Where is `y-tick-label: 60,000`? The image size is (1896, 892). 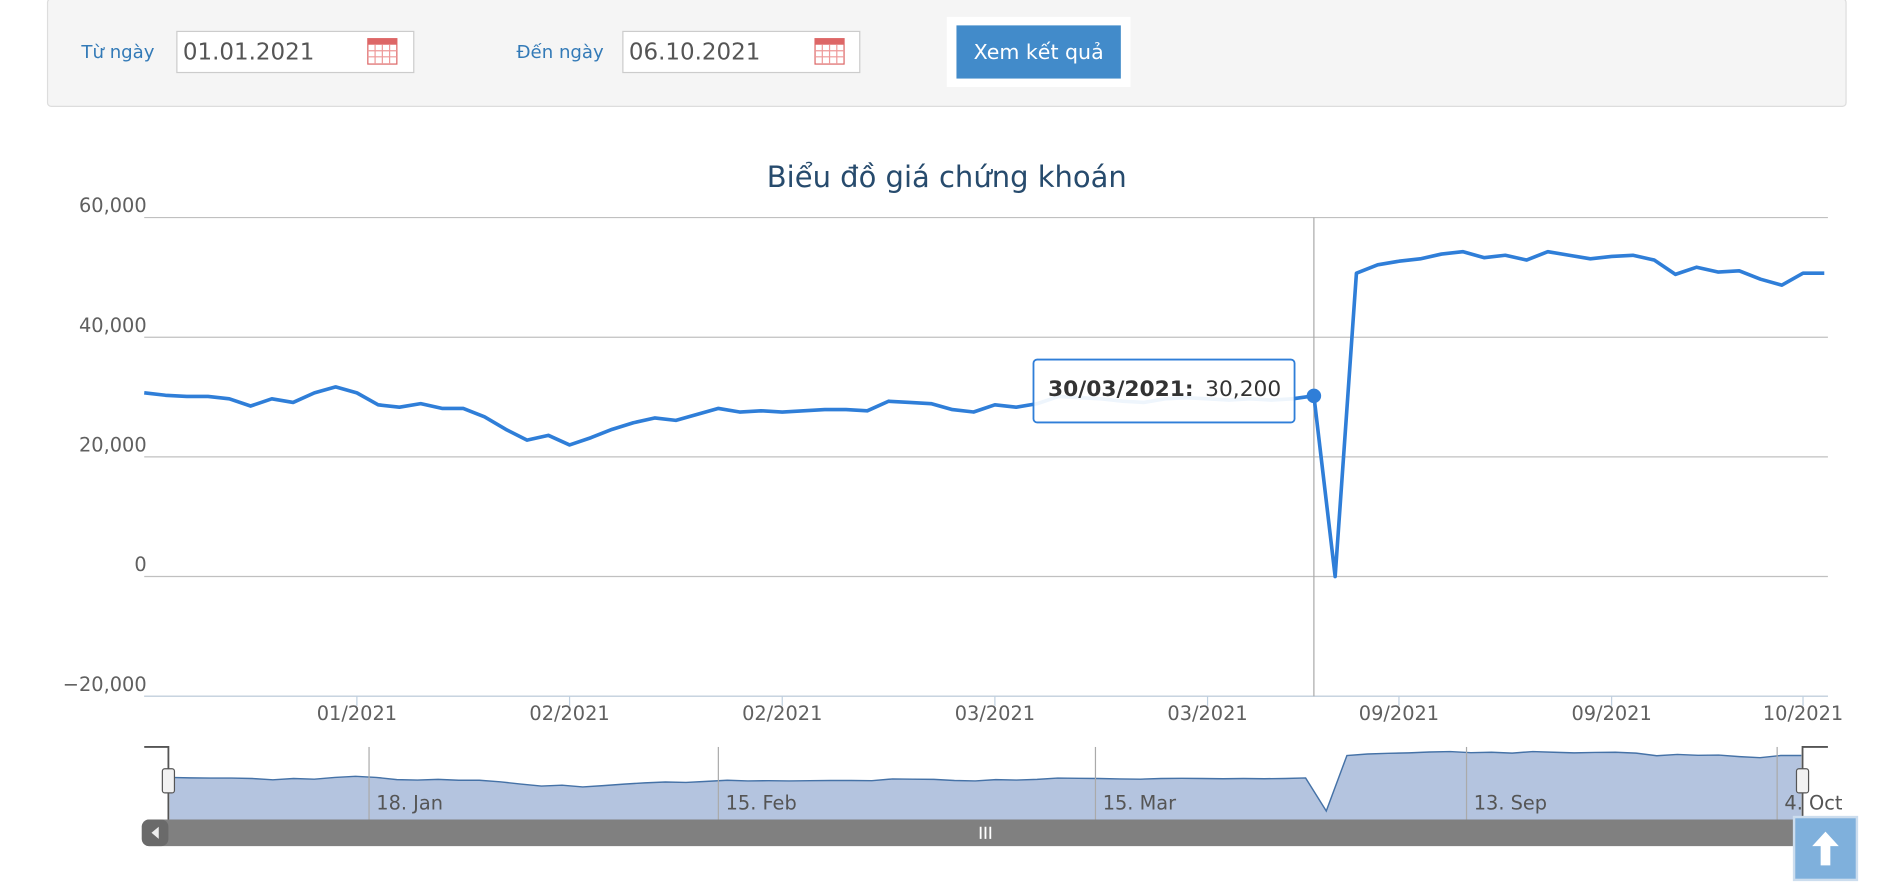 y-tick-label: 60,000 is located at coordinates (113, 205).